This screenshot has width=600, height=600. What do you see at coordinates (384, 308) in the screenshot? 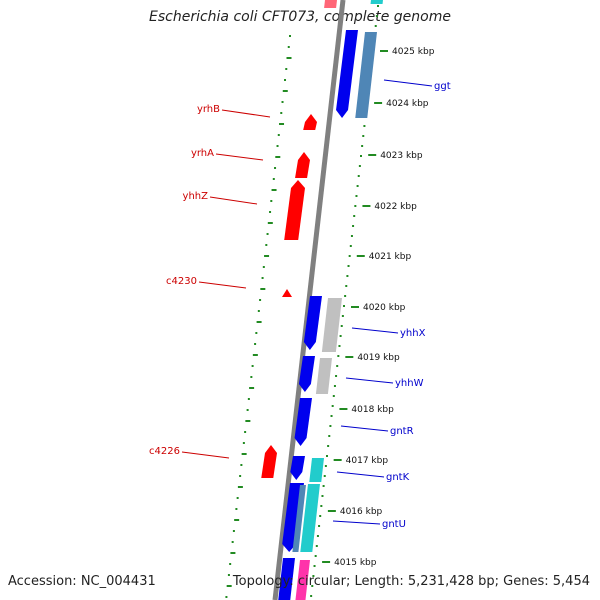
I see `scale-tick-label: 4020 kbp` at bounding box center [384, 308].